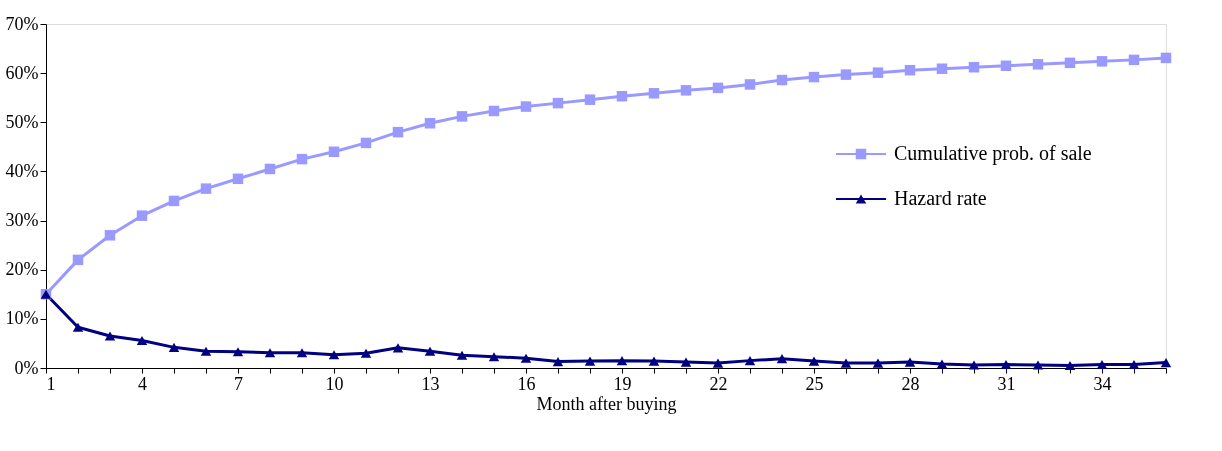 The image size is (1222, 451). Describe the element at coordinates (814, 383) in the screenshot. I see `x-tick-label: 25` at that location.